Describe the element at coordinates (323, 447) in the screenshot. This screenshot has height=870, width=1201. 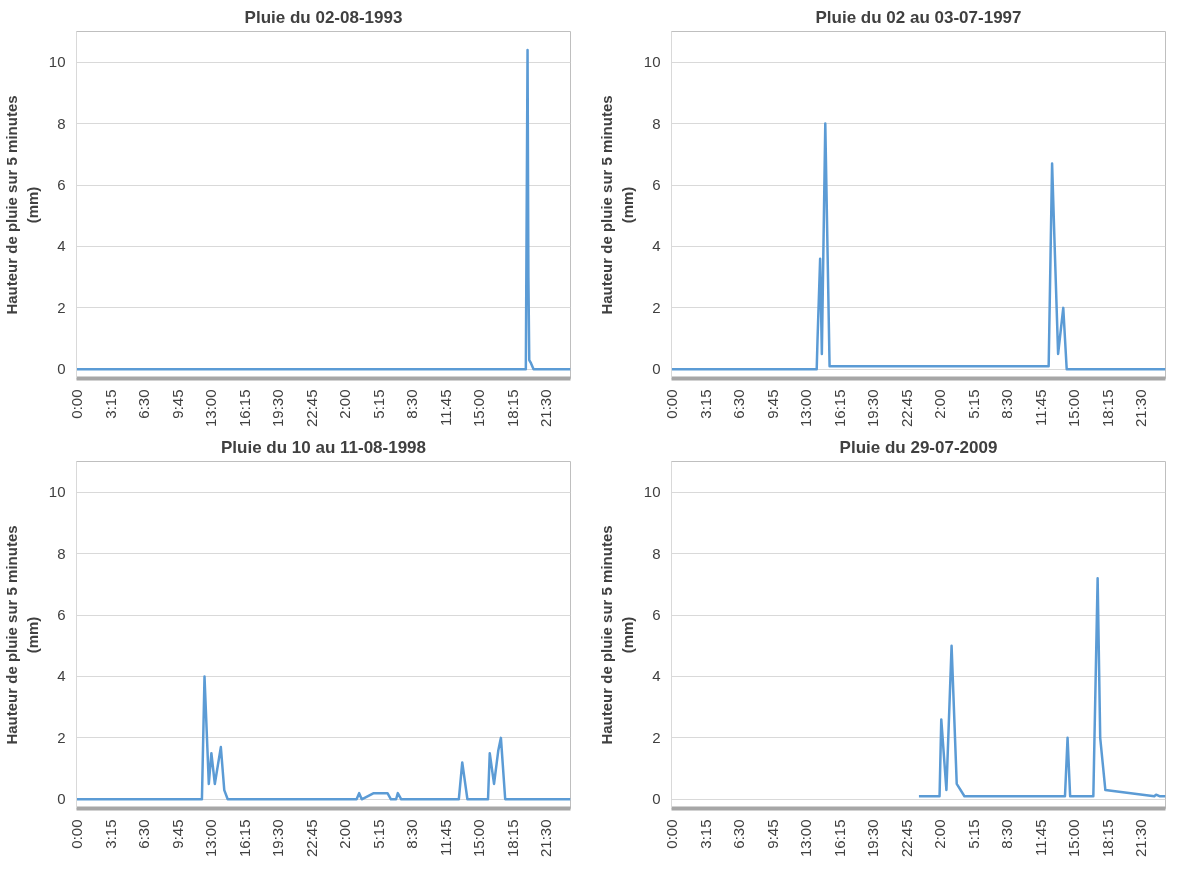
I see `chart-title: Pluie du 10 au 11-08-1998` at that location.